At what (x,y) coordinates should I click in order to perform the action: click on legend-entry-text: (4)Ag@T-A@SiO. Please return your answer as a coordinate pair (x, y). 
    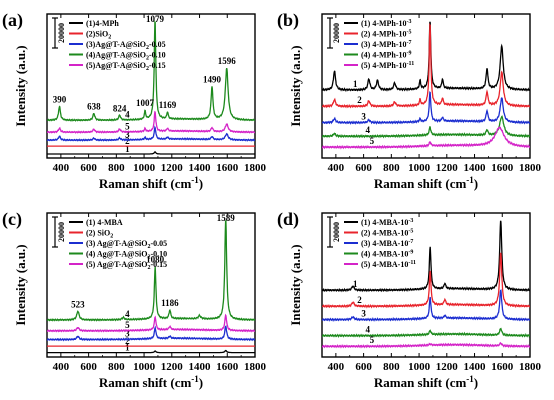
    Looking at the image, I should click on (116, 55).